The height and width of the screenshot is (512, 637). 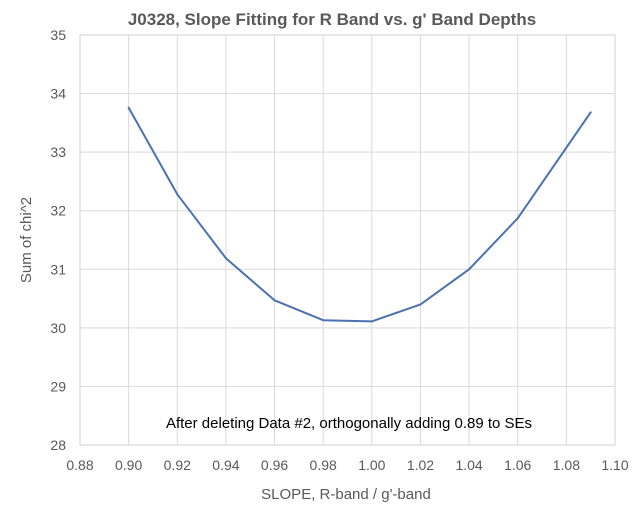 What do you see at coordinates (58, 269) in the screenshot?
I see `y-tick-label: 31` at bounding box center [58, 269].